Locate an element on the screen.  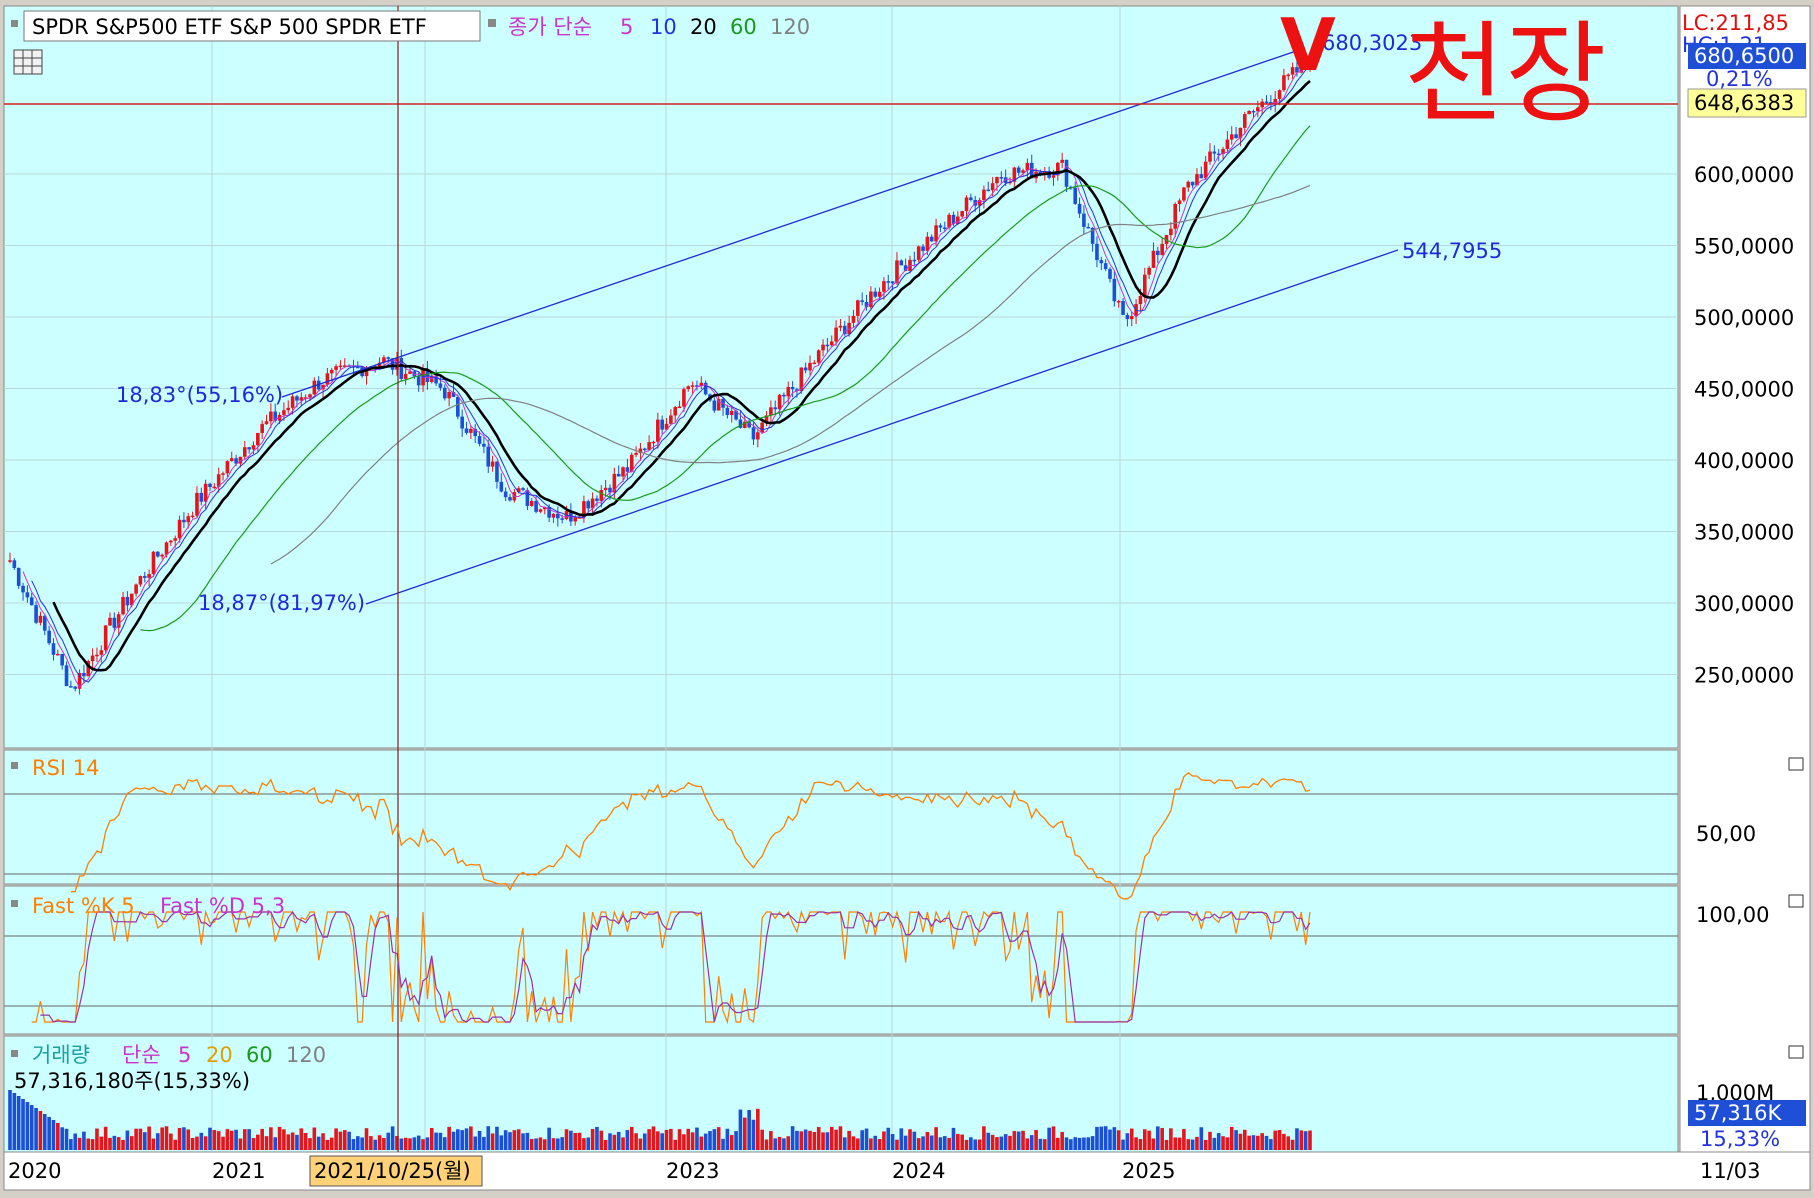
rsi-close-icon is located at coordinates (1796, 764).